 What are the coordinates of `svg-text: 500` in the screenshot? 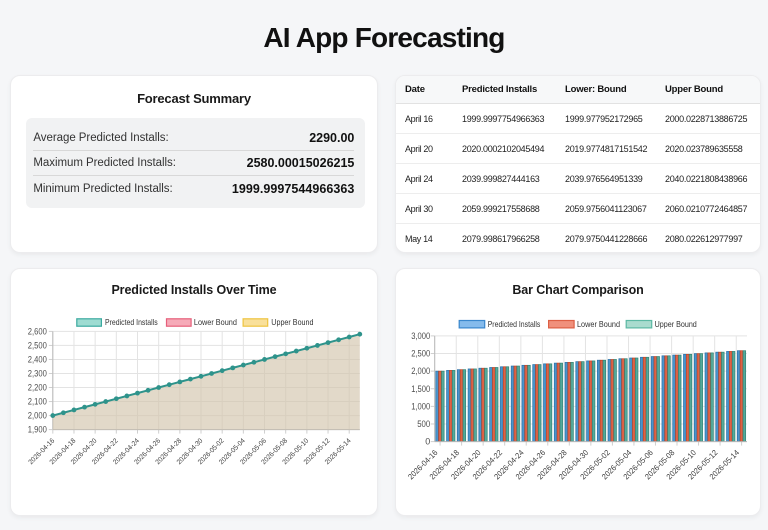 It's located at (423, 424).